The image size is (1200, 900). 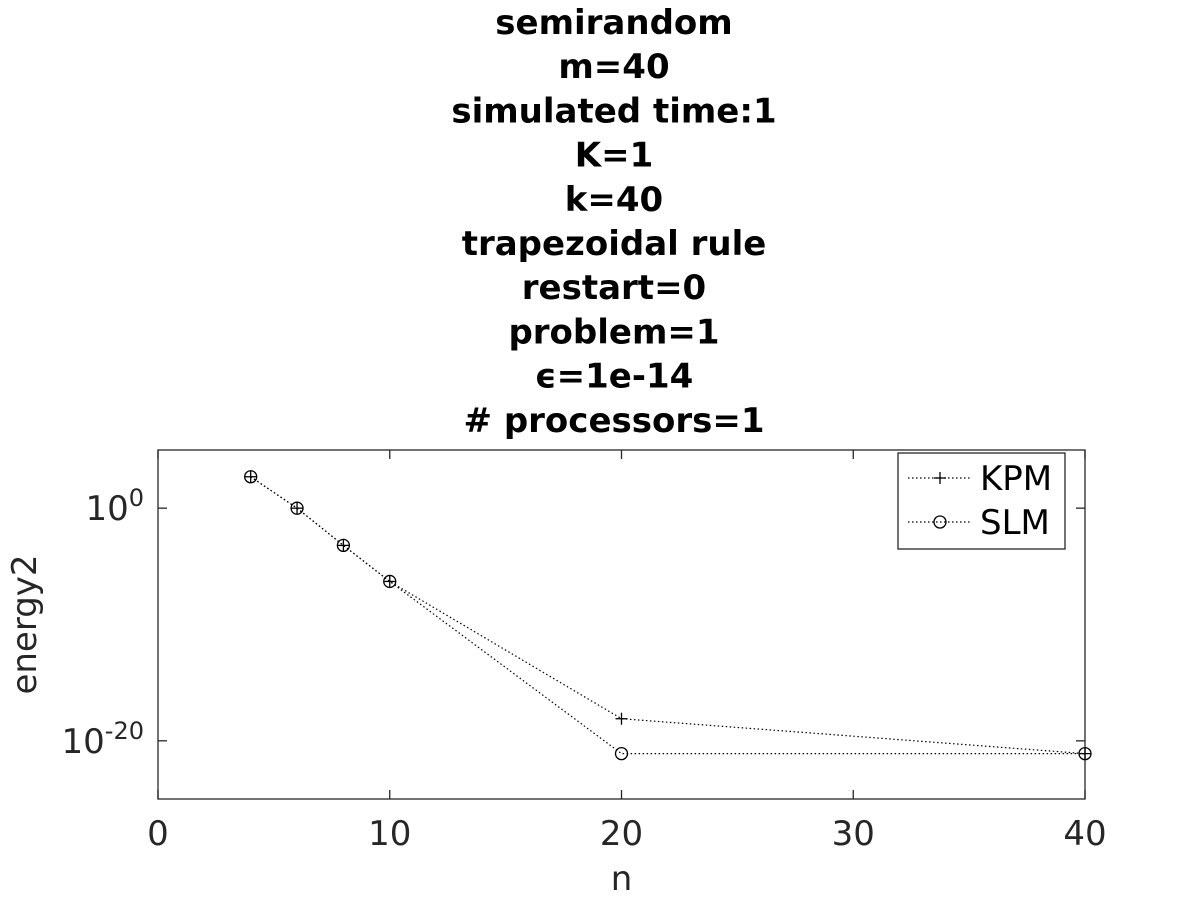 I want to click on title-line: simulated time:1, so click(x=613, y=111).